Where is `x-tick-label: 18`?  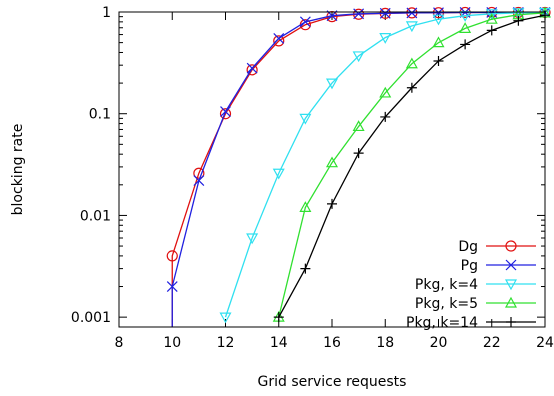 x-tick-label: 18 is located at coordinates (385, 343).